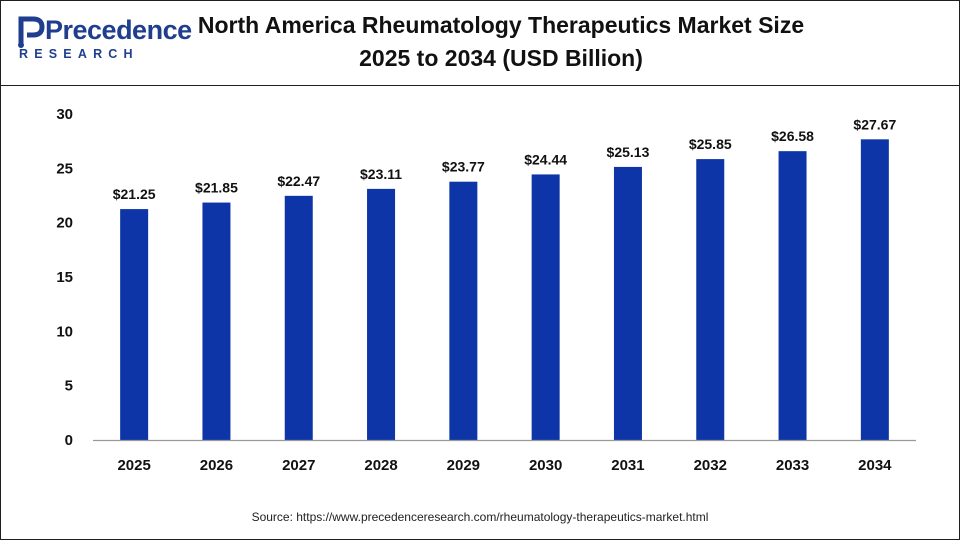  What do you see at coordinates (710, 465) in the screenshot?
I see `x-tick-label: 2032` at bounding box center [710, 465].